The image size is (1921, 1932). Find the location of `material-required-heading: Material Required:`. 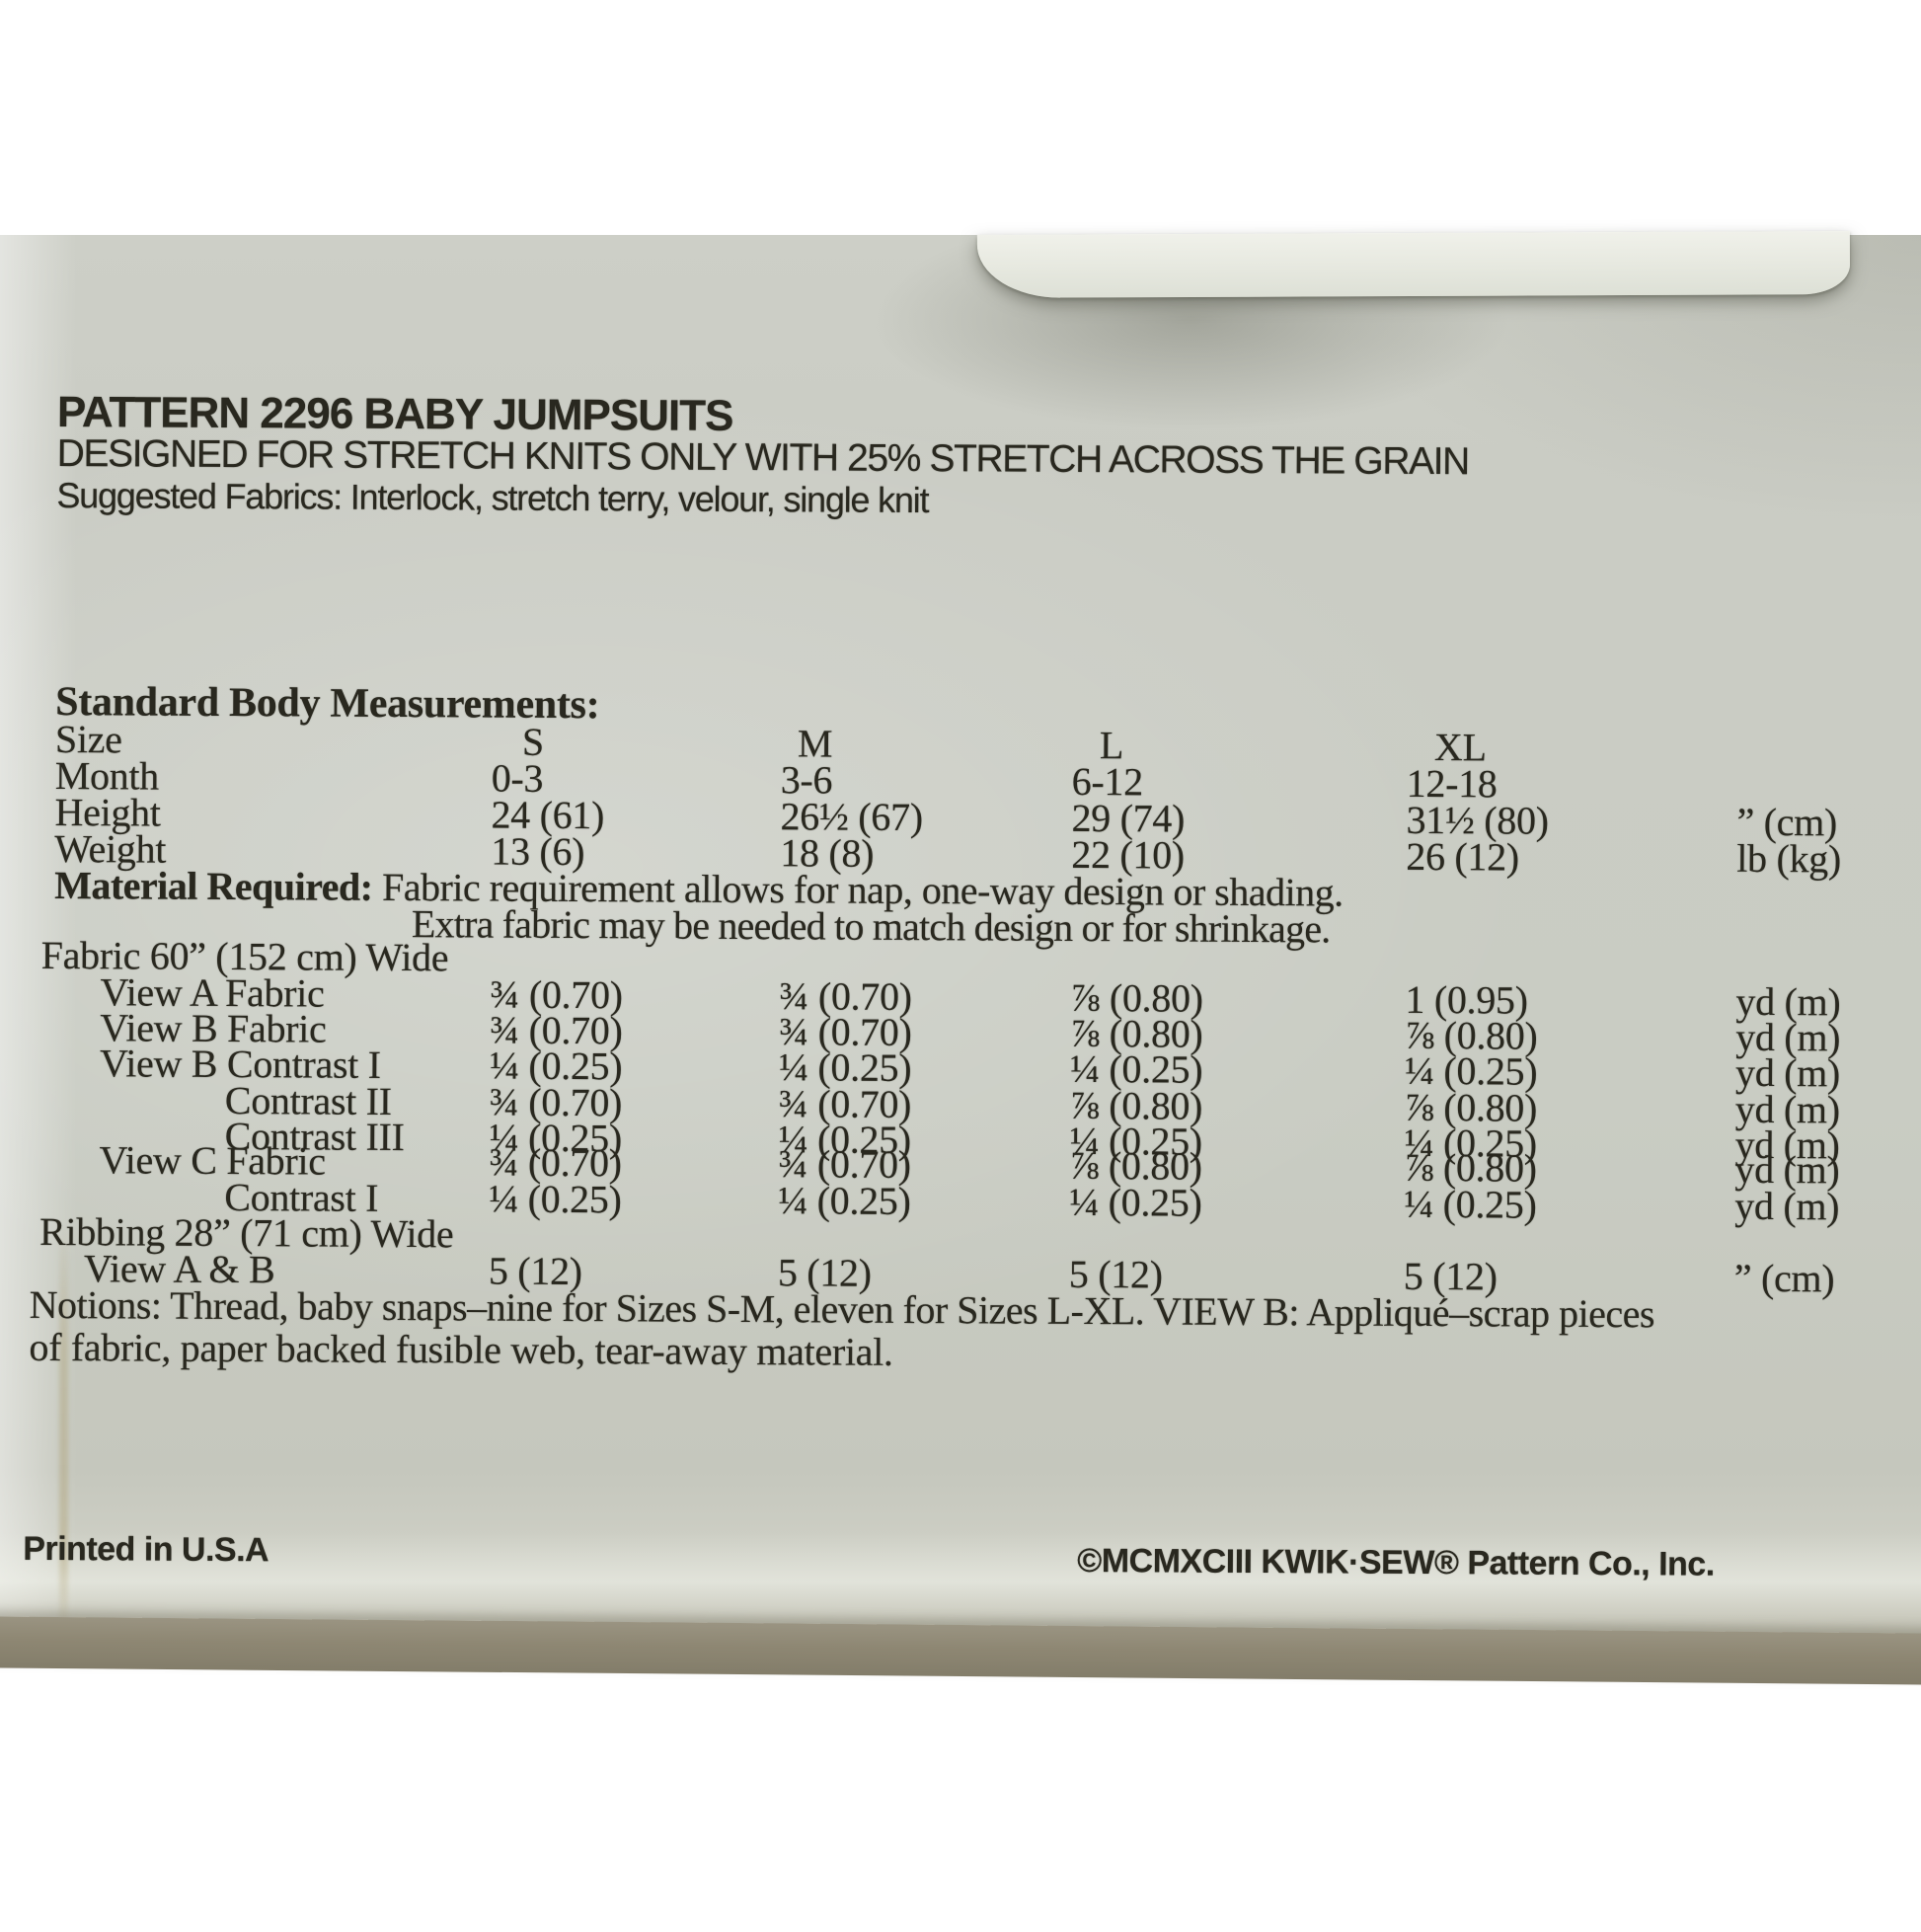

material-required-heading: Material Required: is located at coordinates (213, 885).